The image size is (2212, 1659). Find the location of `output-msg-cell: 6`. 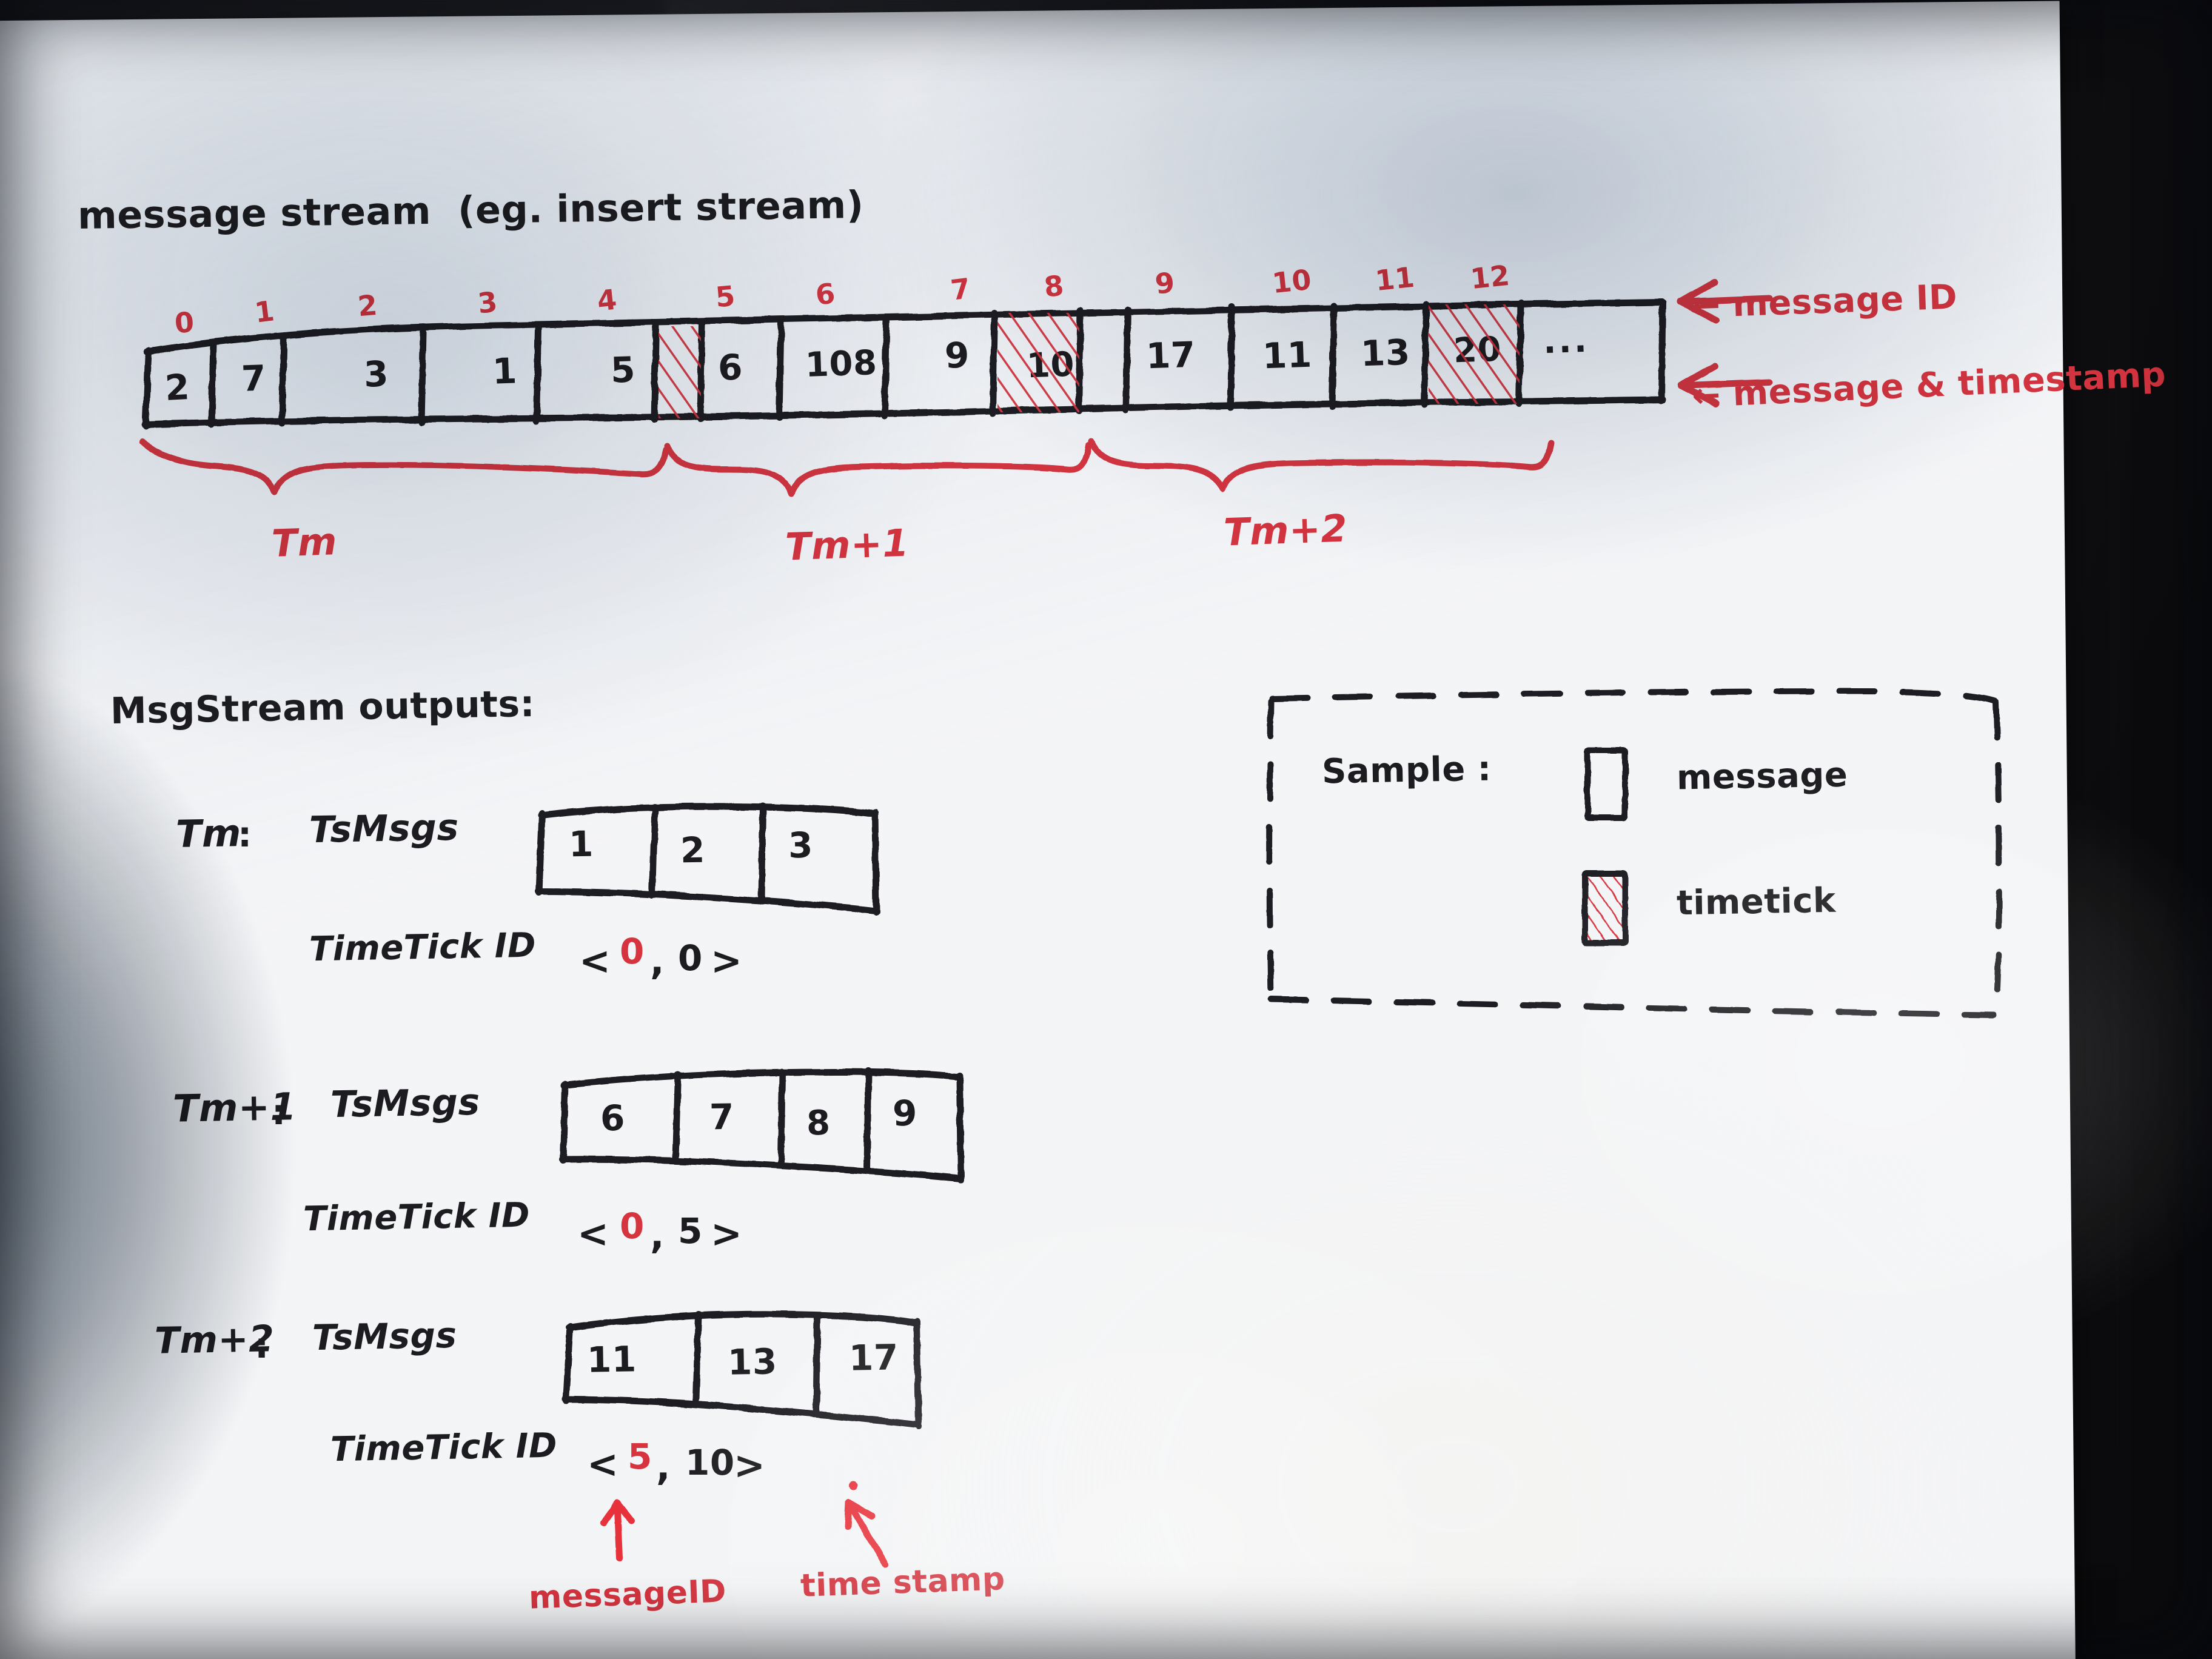

output-msg-cell: 6 is located at coordinates (613, 1118).